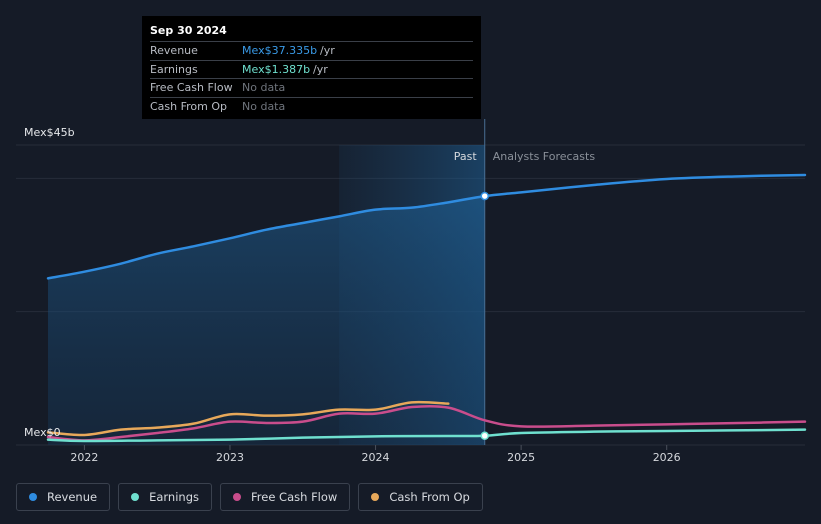  Describe the element at coordinates (276, 69) in the screenshot. I see `tooltip-value: Mex$1.387b` at that location.